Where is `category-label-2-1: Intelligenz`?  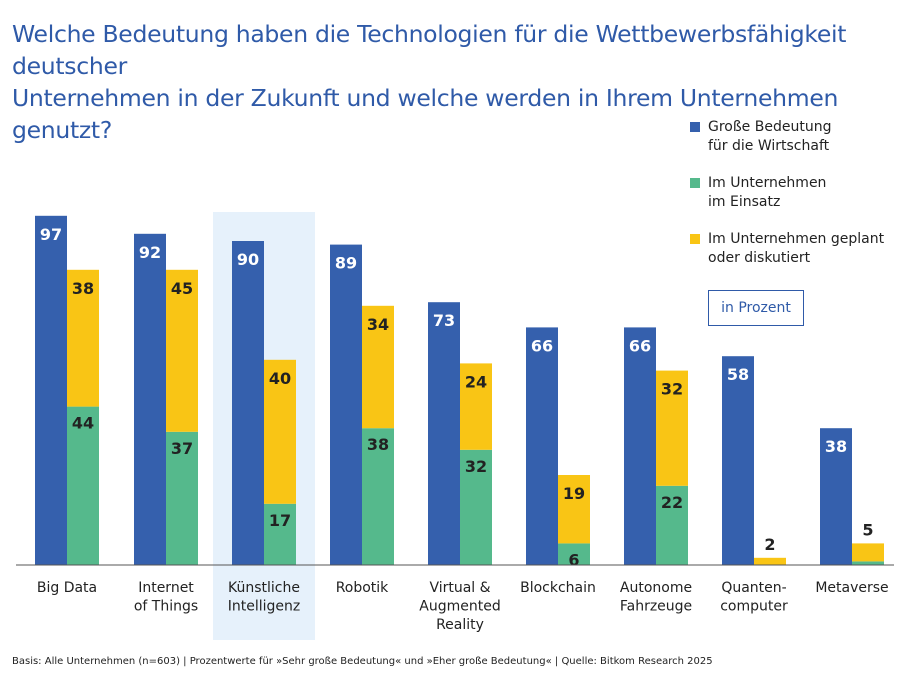
category-label-2-1: Intelligenz is located at coordinates (264, 607).